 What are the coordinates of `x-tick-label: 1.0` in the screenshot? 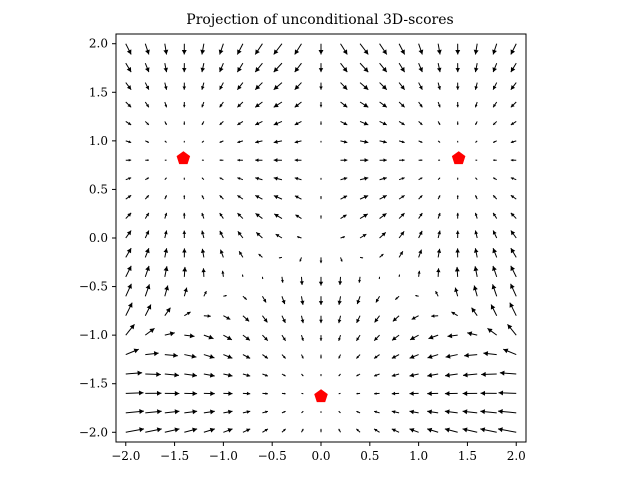 It's located at (418, 456).